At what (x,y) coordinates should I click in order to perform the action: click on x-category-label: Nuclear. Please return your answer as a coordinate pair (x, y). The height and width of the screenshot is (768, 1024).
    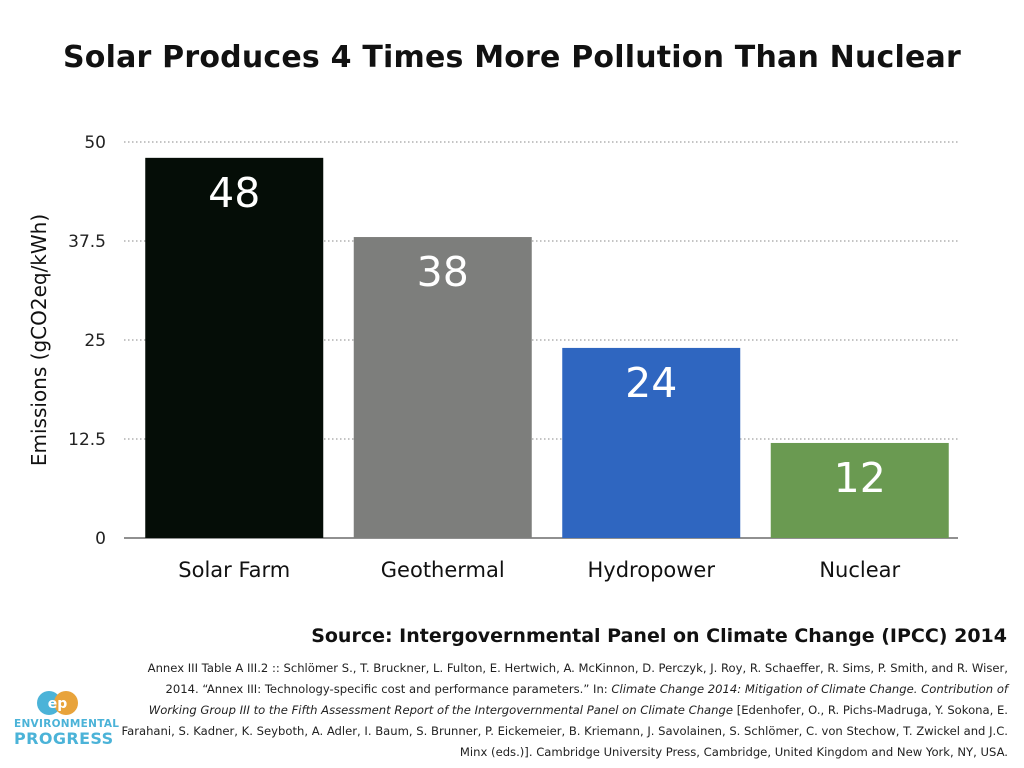
    Looking at the image, I should click on (859, 570).